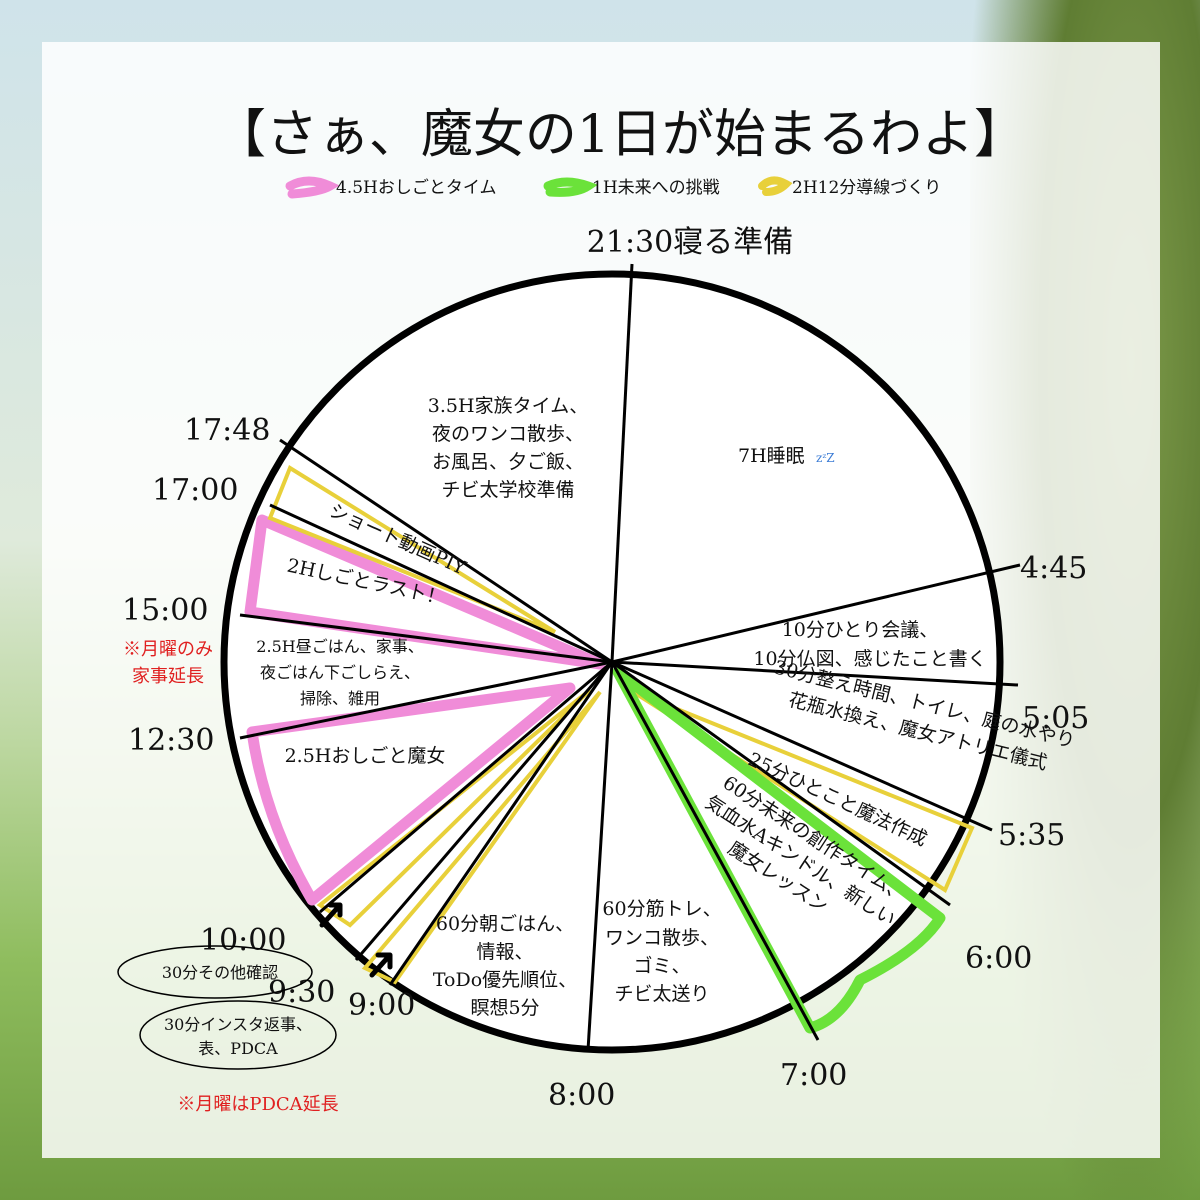  Describe the element at coordinates (340, 698) in the screenshot. I see `segment-lunch-line3: 掃除、雑用` at that location.